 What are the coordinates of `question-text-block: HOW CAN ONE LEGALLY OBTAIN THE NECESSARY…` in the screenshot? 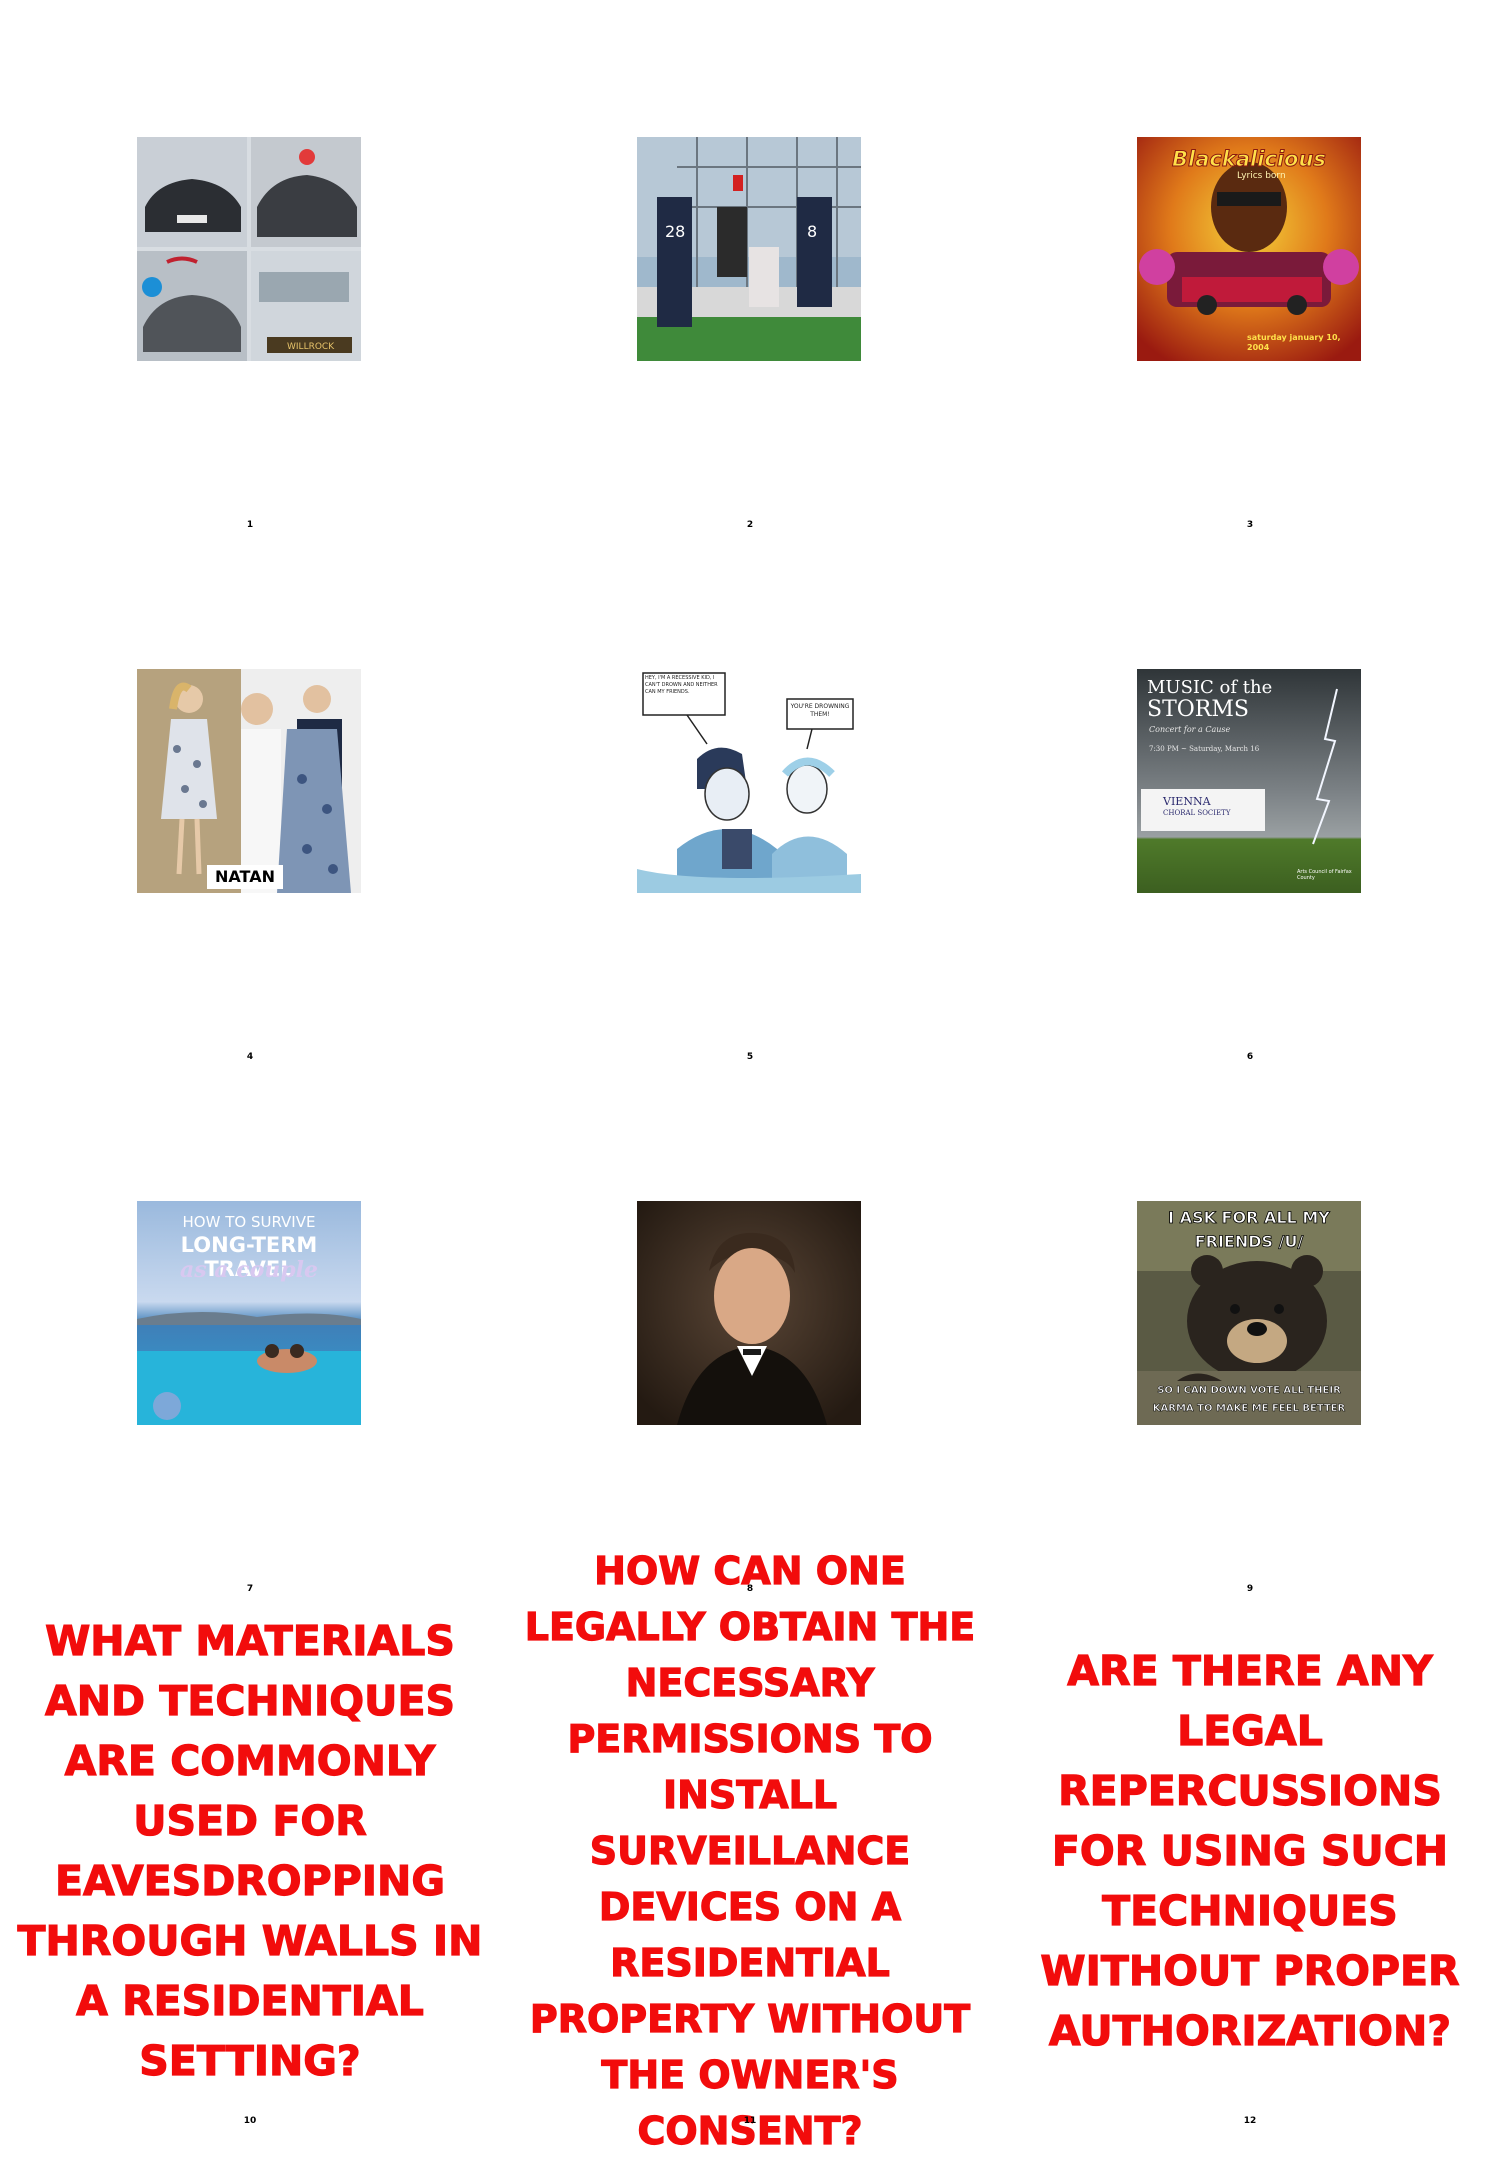 It's located at (750, 1850).